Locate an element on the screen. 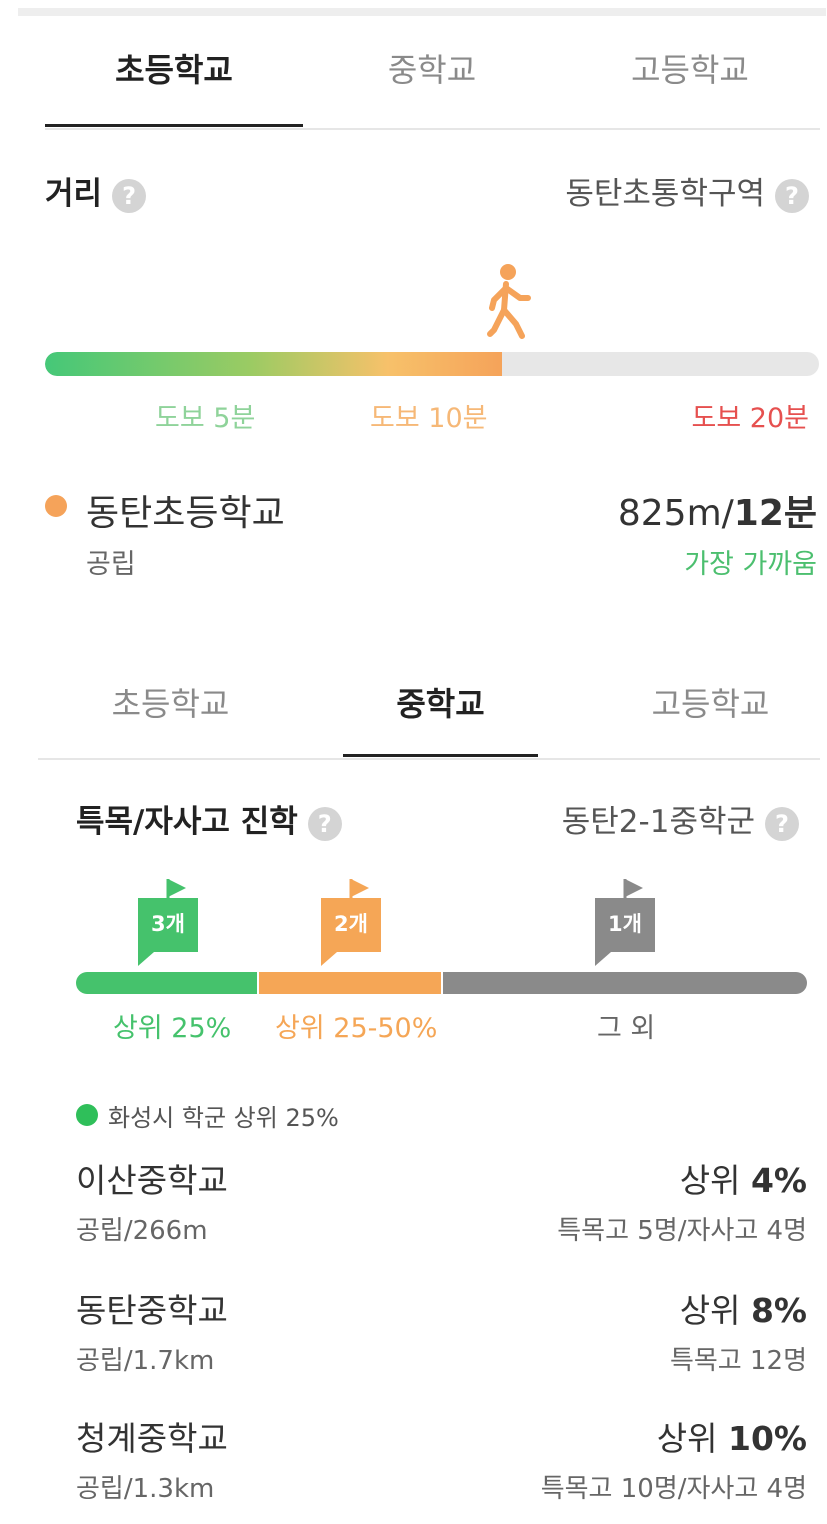  school-level-tabs: 초등학교 중학교 고등학교 is located at coordinates (432, 89).